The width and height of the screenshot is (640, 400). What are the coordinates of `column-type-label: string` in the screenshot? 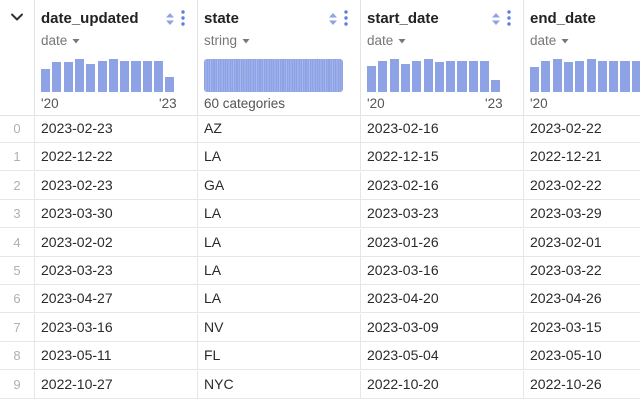 It's located at (221, 40).